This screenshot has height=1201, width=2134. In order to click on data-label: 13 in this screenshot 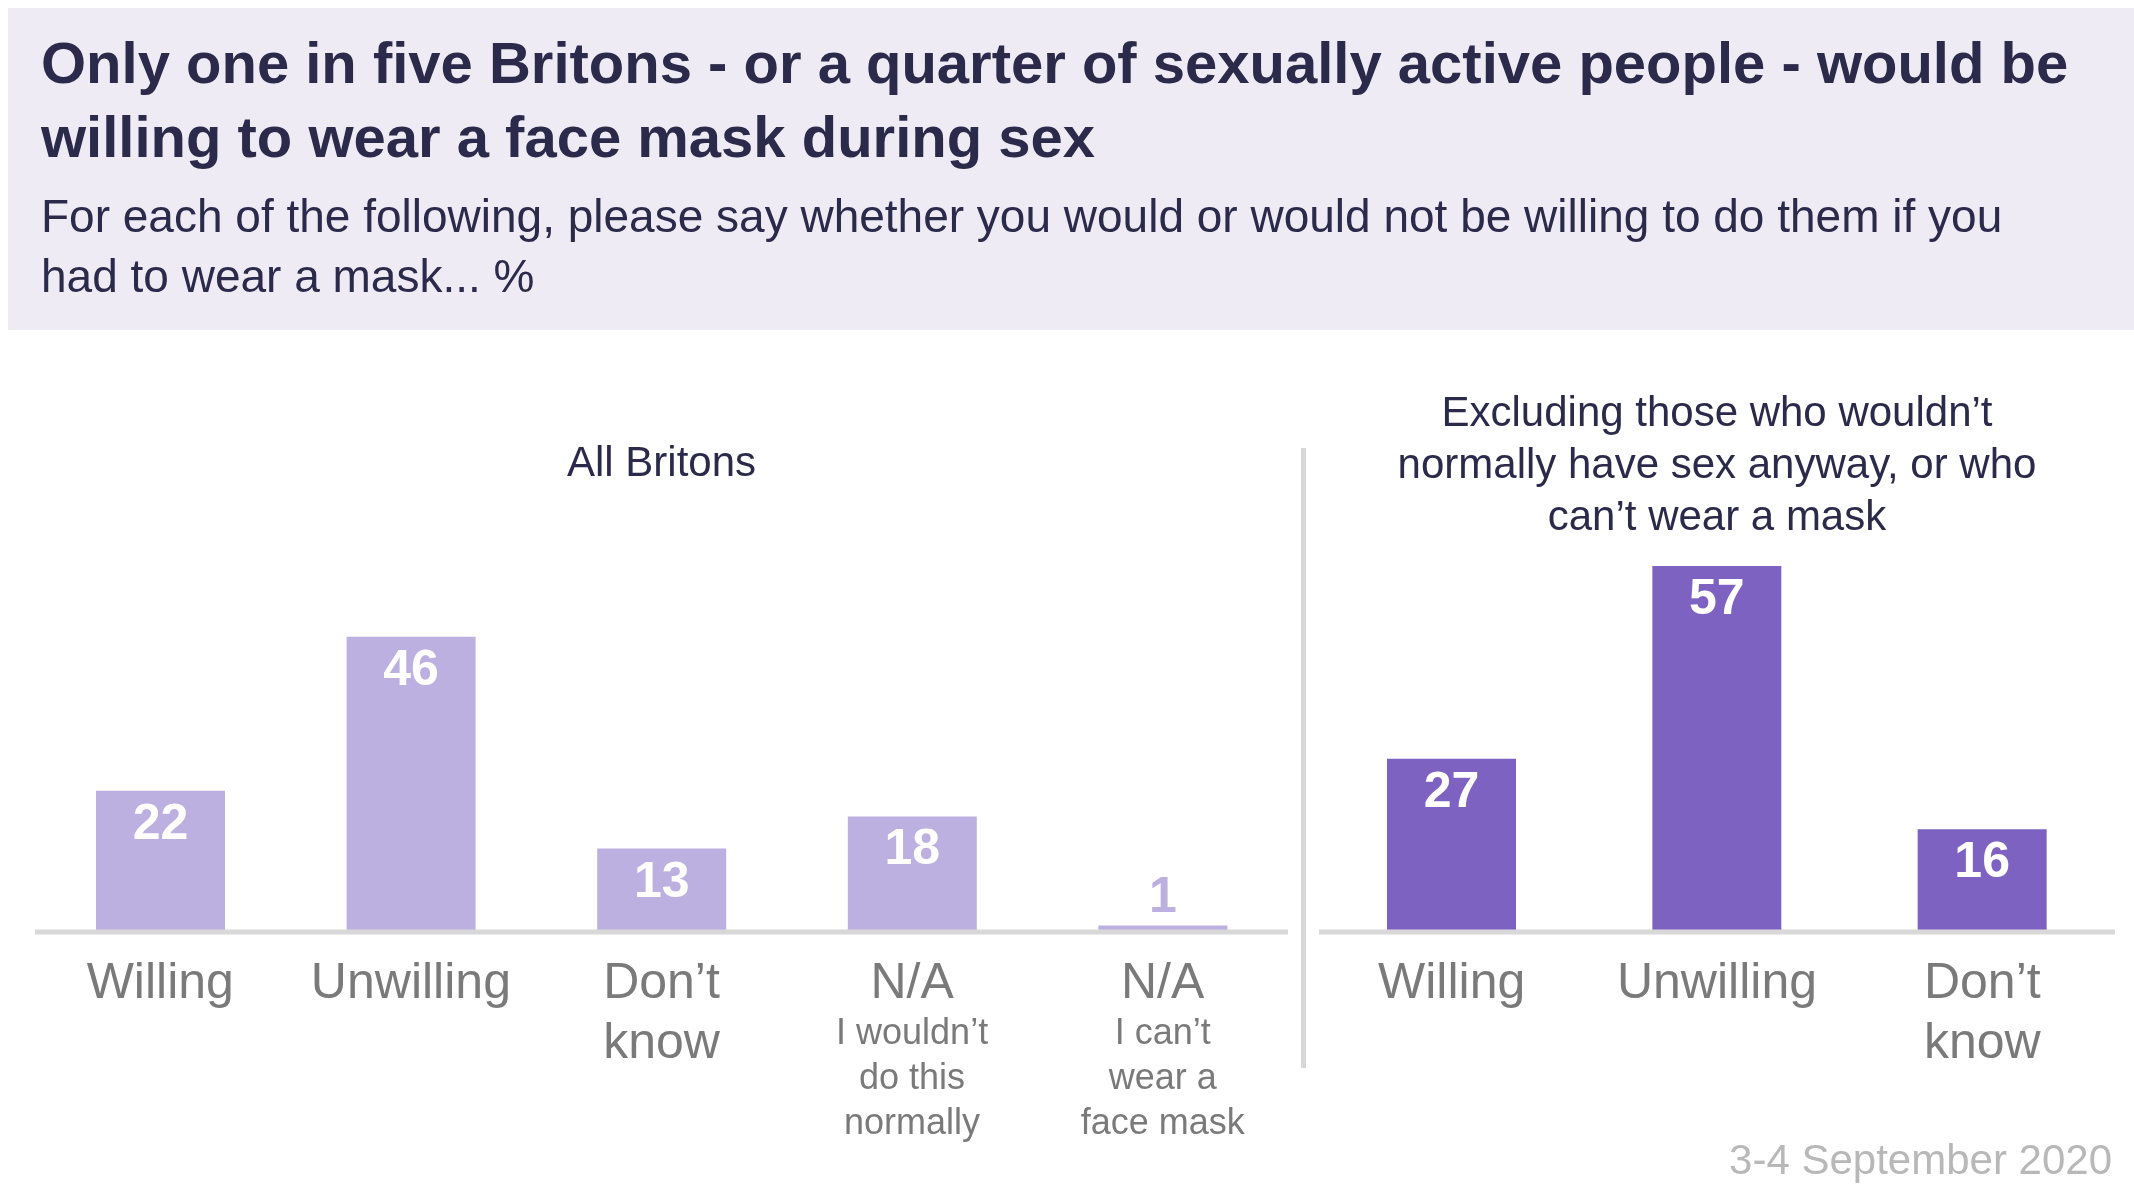, I will do `click(661, 879)`.